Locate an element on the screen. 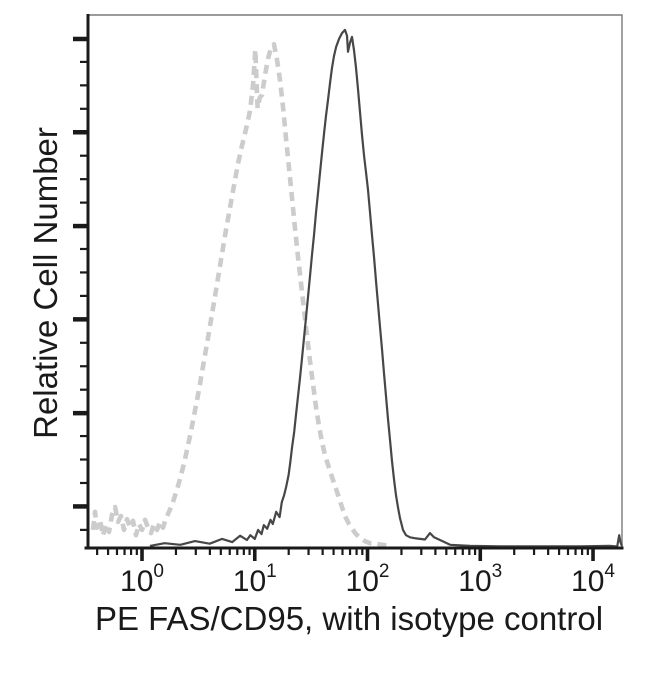 The height and width of the screenshot is (680, 650). x-tick-label-1e3: 10³ is located at coordinates (480, 579).